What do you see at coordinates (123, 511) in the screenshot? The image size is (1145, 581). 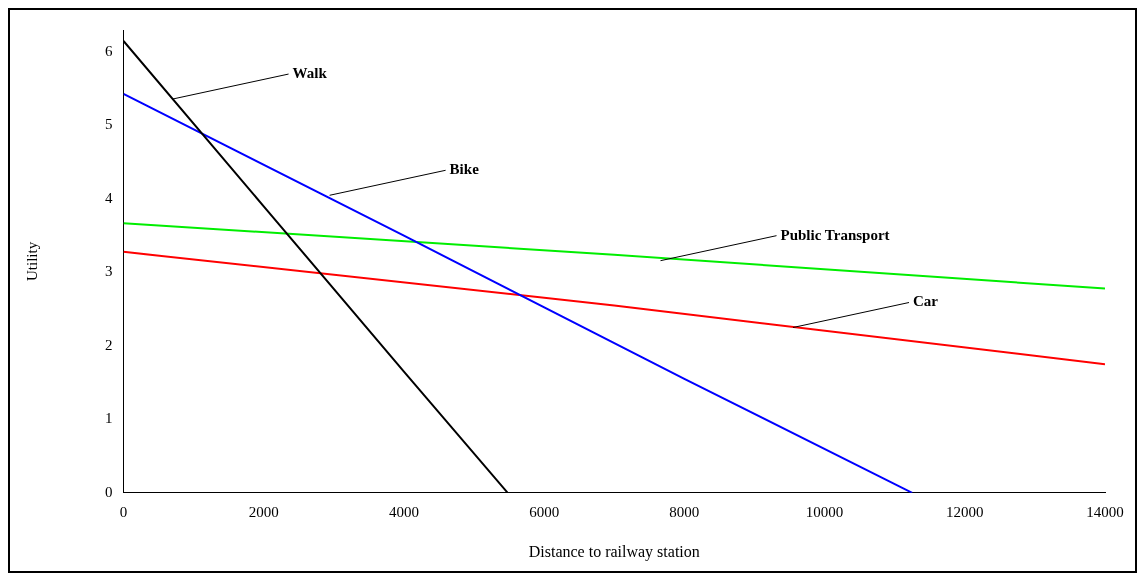 I see `x-tick-label: 0` at bounding box center [123, 511].